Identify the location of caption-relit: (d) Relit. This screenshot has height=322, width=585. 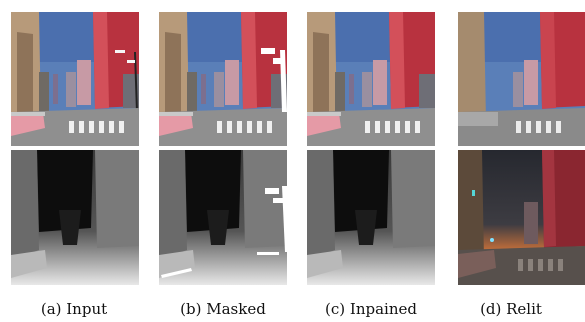
(511, 309).